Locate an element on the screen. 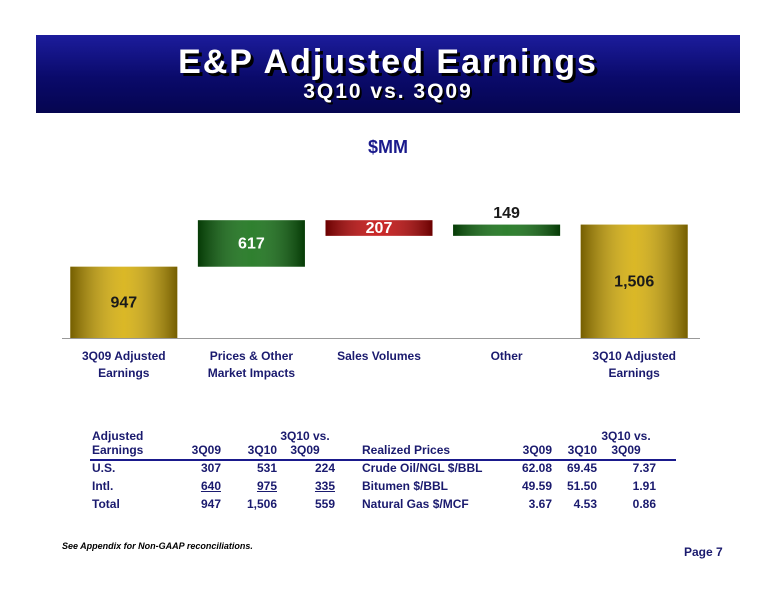 This screenshot has width=776, height=600. table-cell: Intl. is located at coordinates (103, 486).